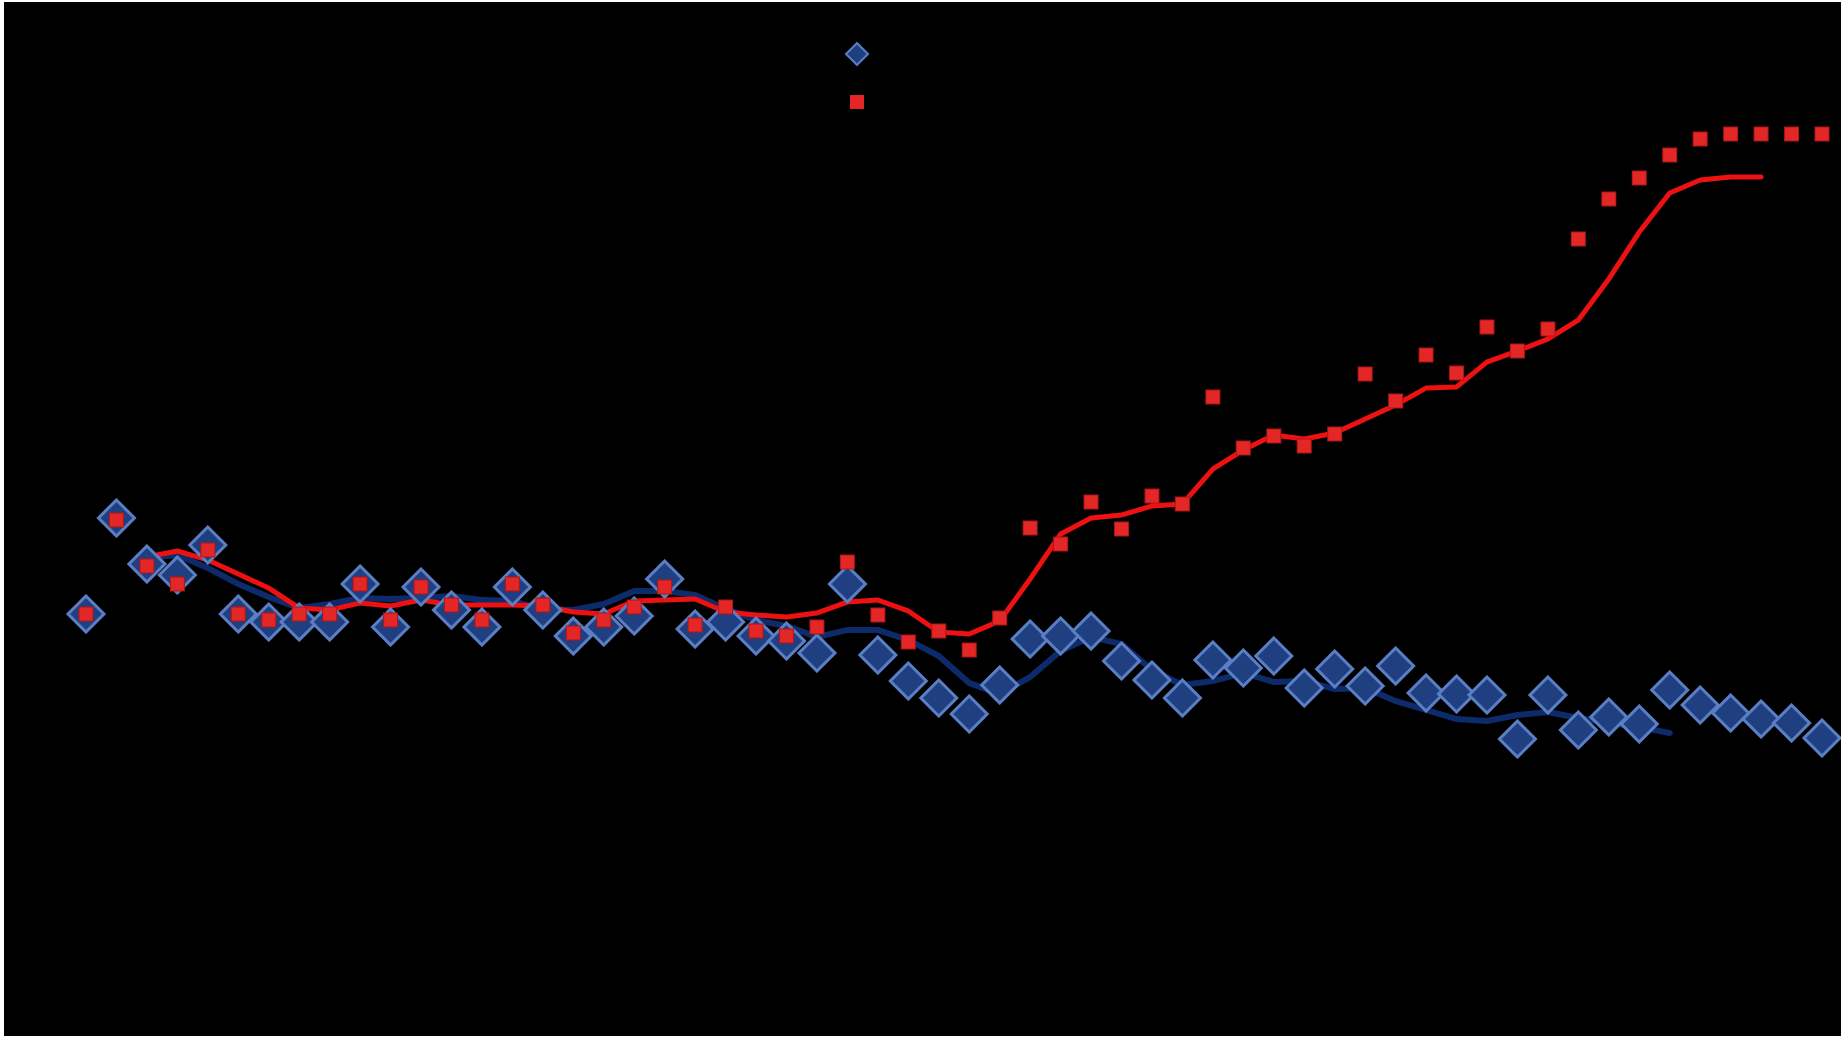 This screenshot has width=1844, height=1038. Describe the element at coordinates (922, 1) in the screenshot. I see `frame-edge-top` at that location.